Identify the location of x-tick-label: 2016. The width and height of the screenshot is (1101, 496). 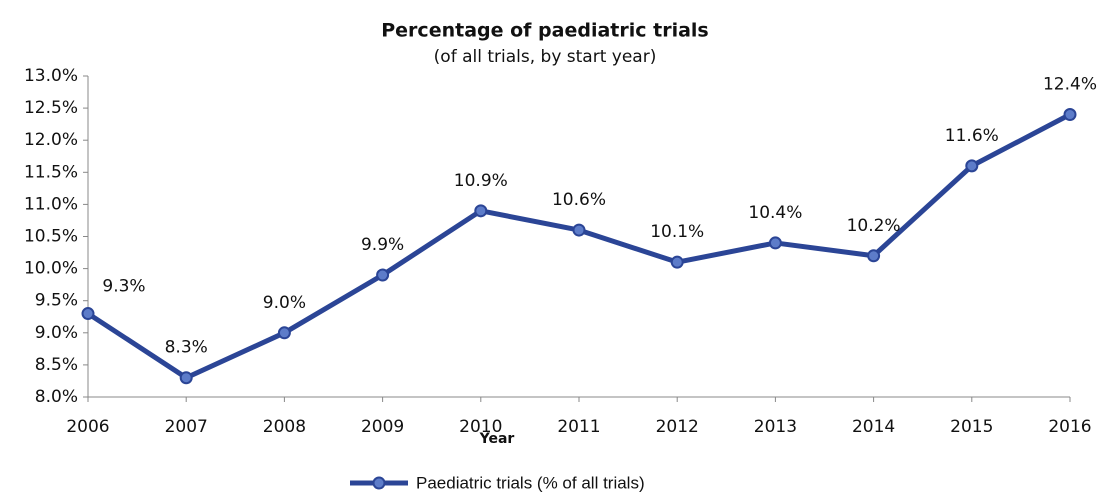
(1069, 427).